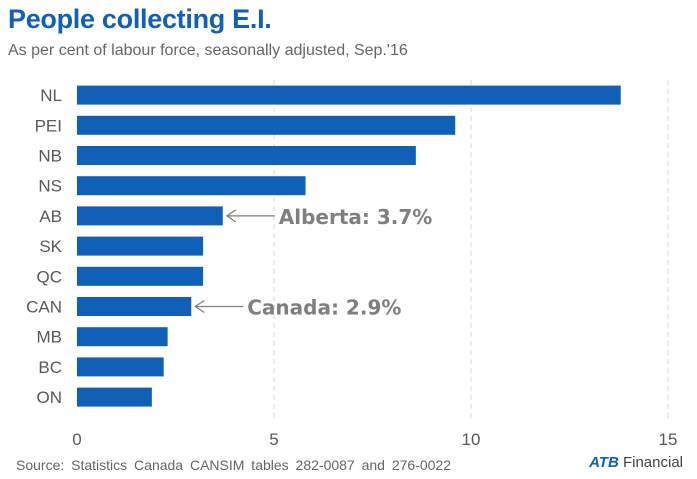  I want to click on category-label-ns: NS, so click(50, 186).